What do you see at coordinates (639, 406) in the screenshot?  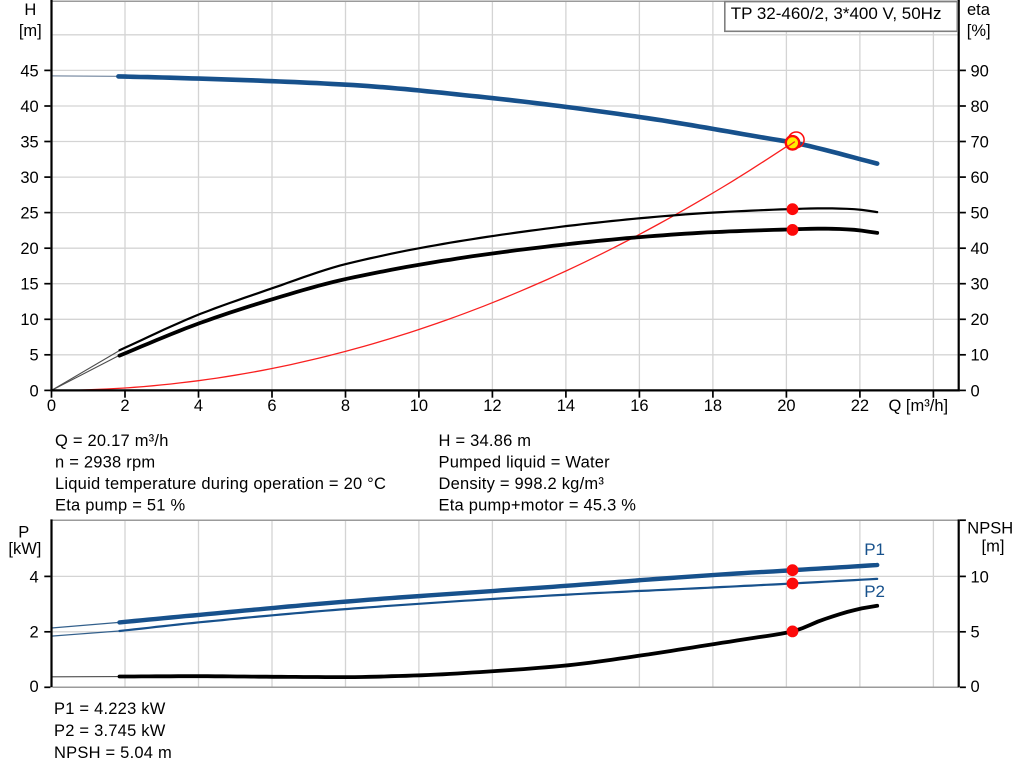 I see `svg-text: 16` at bounding box center [639, 406].